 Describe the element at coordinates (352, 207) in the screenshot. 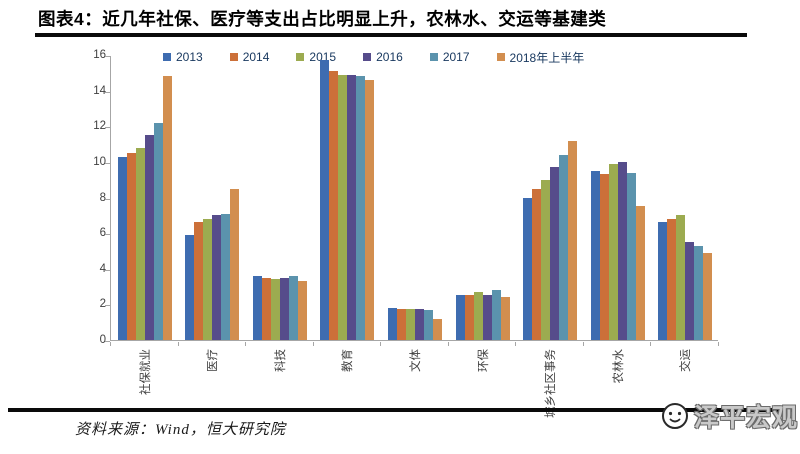

I see `bar-2016-教育` at that location.